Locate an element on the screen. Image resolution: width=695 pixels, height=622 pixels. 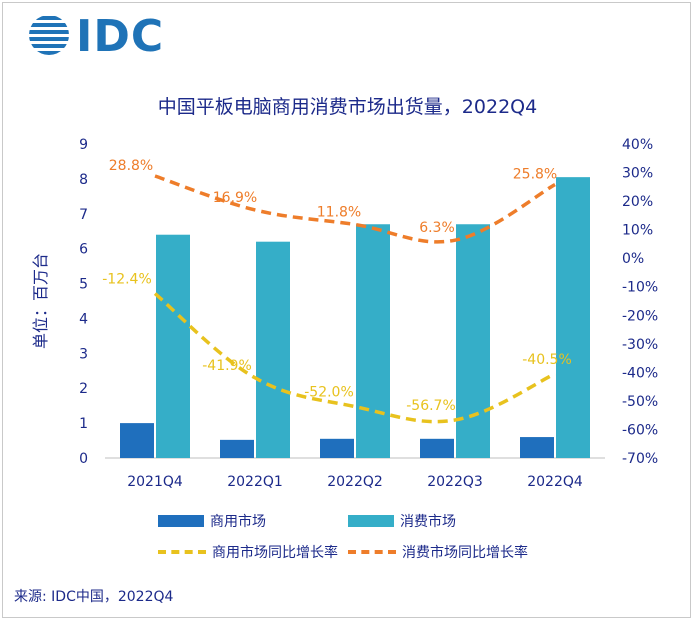
x-tick-label: 2022Q2 is located at coordinates (355, 482).